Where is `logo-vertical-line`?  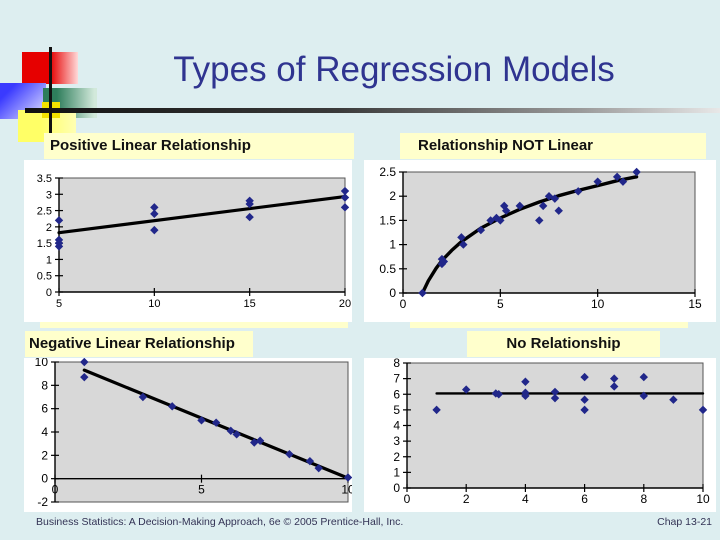
logo-vertical-line is located at coordinates (50, 90).